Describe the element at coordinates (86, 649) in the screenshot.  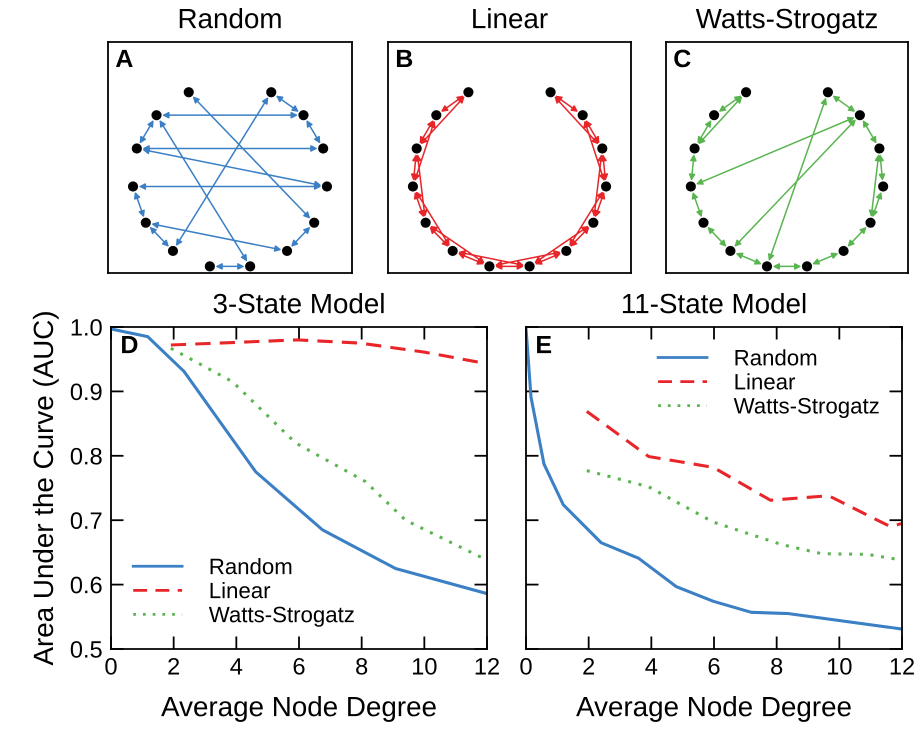
I see `y-tick-label: 0.5` at that location.